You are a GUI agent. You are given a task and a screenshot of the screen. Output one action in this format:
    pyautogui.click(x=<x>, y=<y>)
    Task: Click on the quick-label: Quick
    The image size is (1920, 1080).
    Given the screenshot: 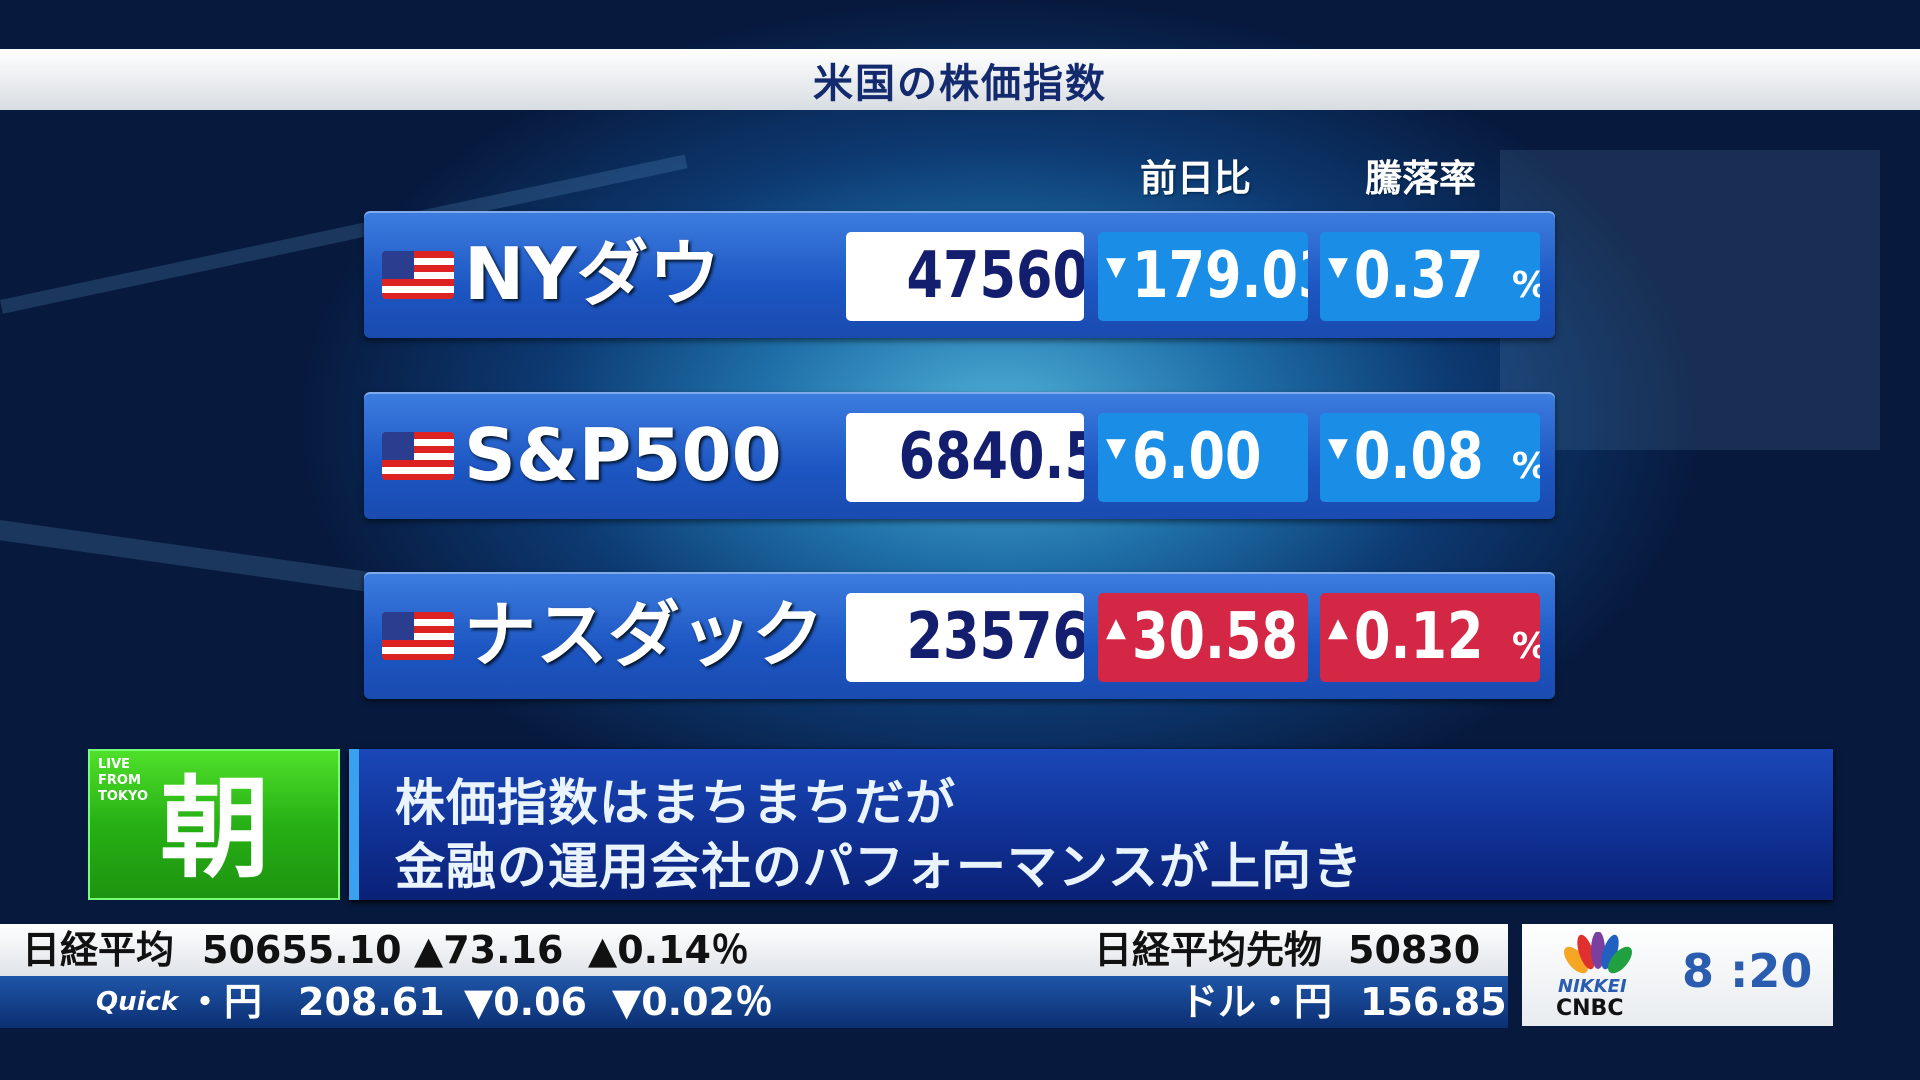 What is the action you would take?
    pyautogui.click(x=137, y=1002)
    